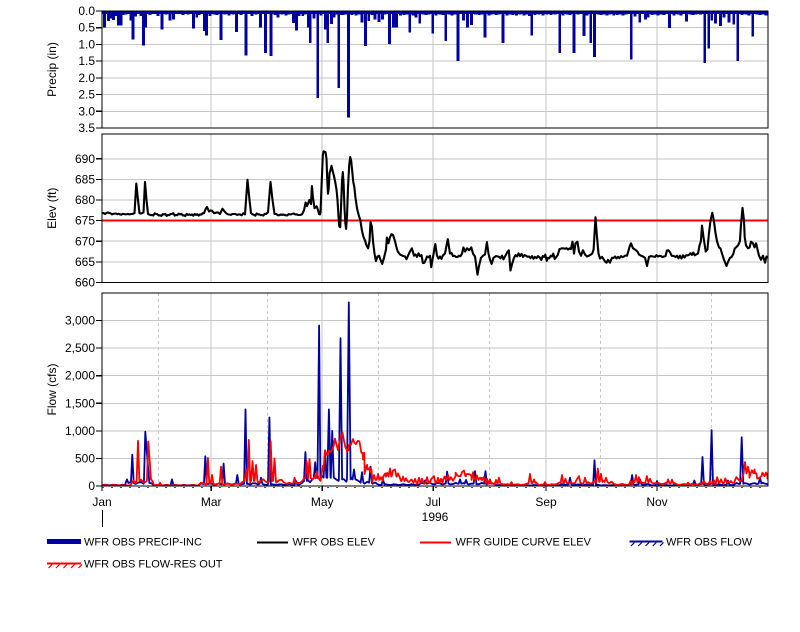  Describe the element at coordinates (709, 543) in the screenshot. I see `svg-text: WFR OBS FLOW` at that location.